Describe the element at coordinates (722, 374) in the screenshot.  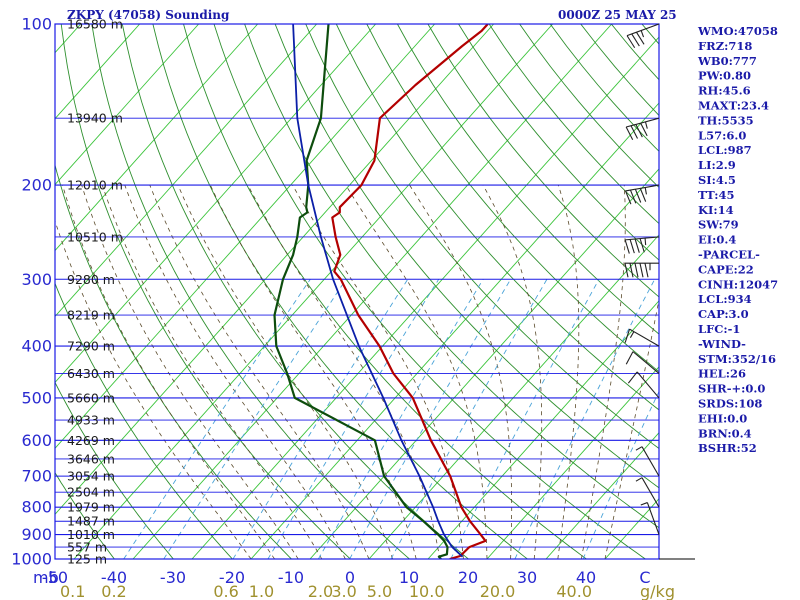
I see `sounding-index-line: HEL:26` at that location.